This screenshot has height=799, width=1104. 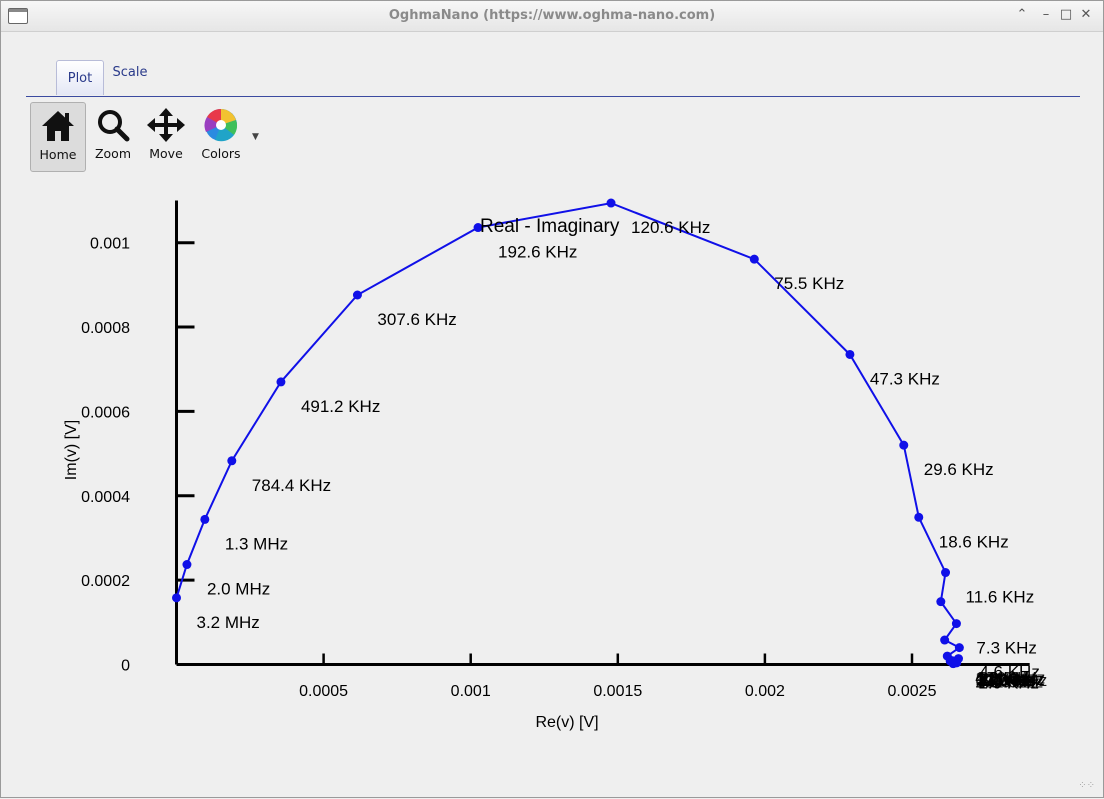 I want to click on move-arrows-icon, so click(x=166, y=125).